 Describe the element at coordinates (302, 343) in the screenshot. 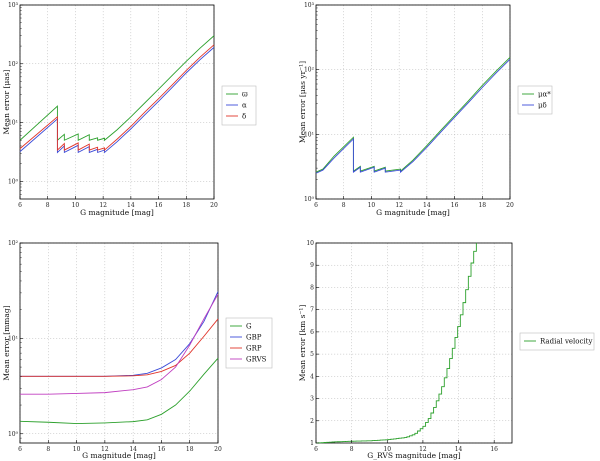

I see `y-axis-label: Mean error [km s⁻¹]` at that location.